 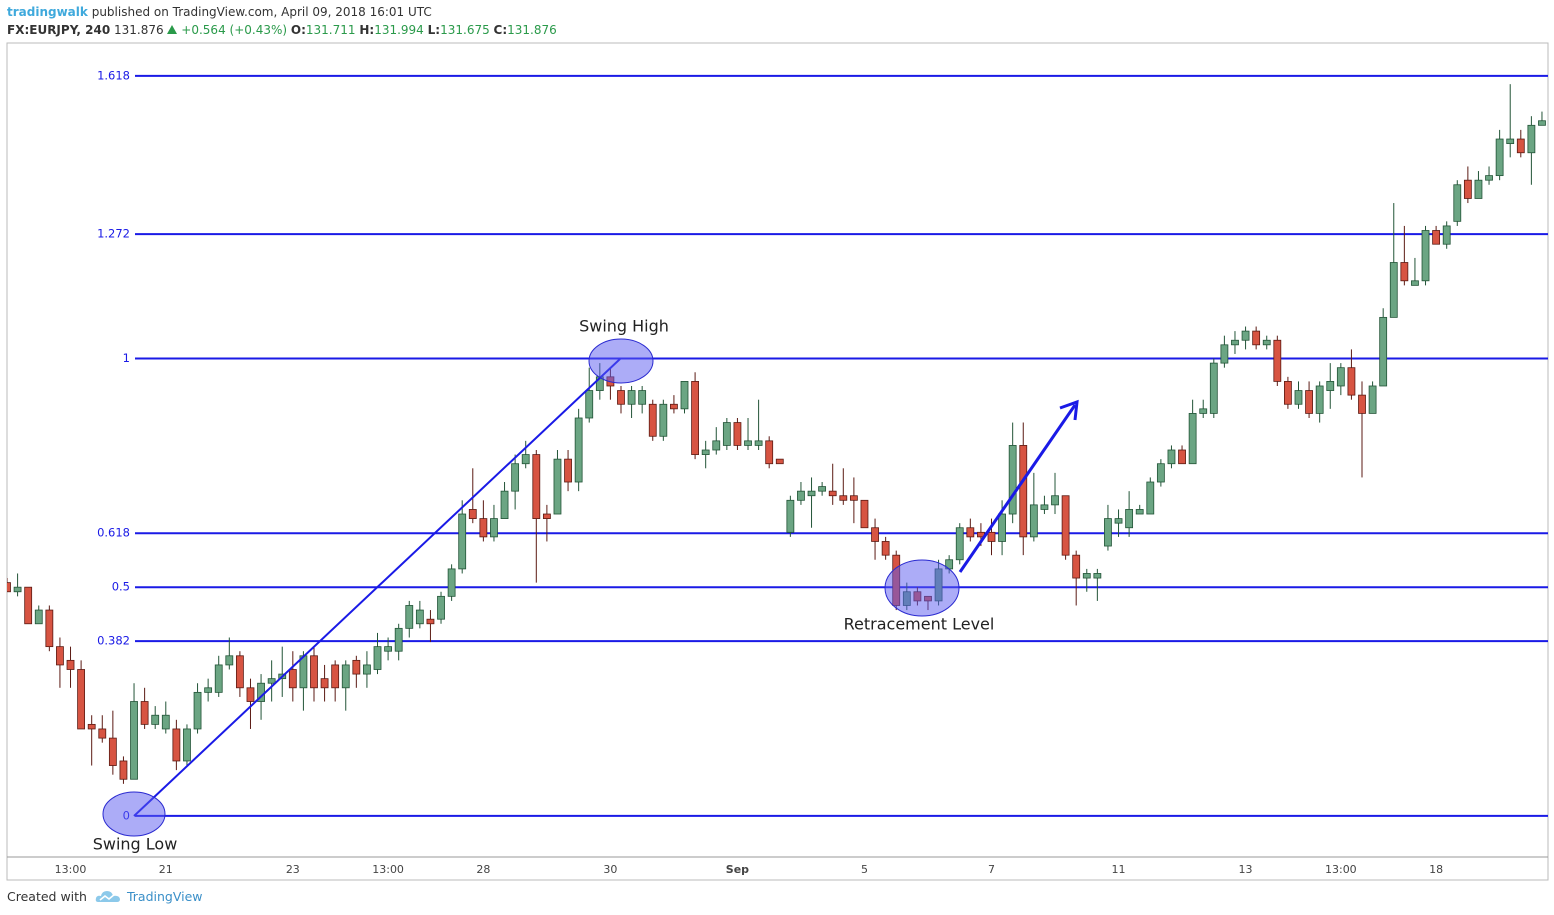 What do you see at coordinates (624, 326) in the screenshot?
I see `annotation: Swing High` at bounding box center [624, 326].